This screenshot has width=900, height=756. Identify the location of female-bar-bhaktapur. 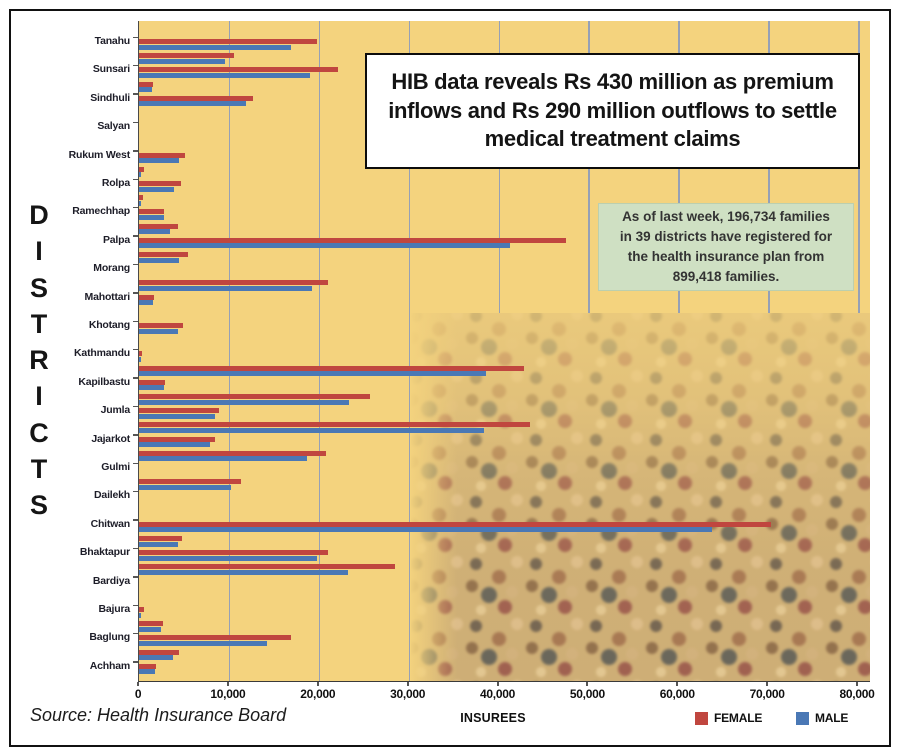
(233, 553).